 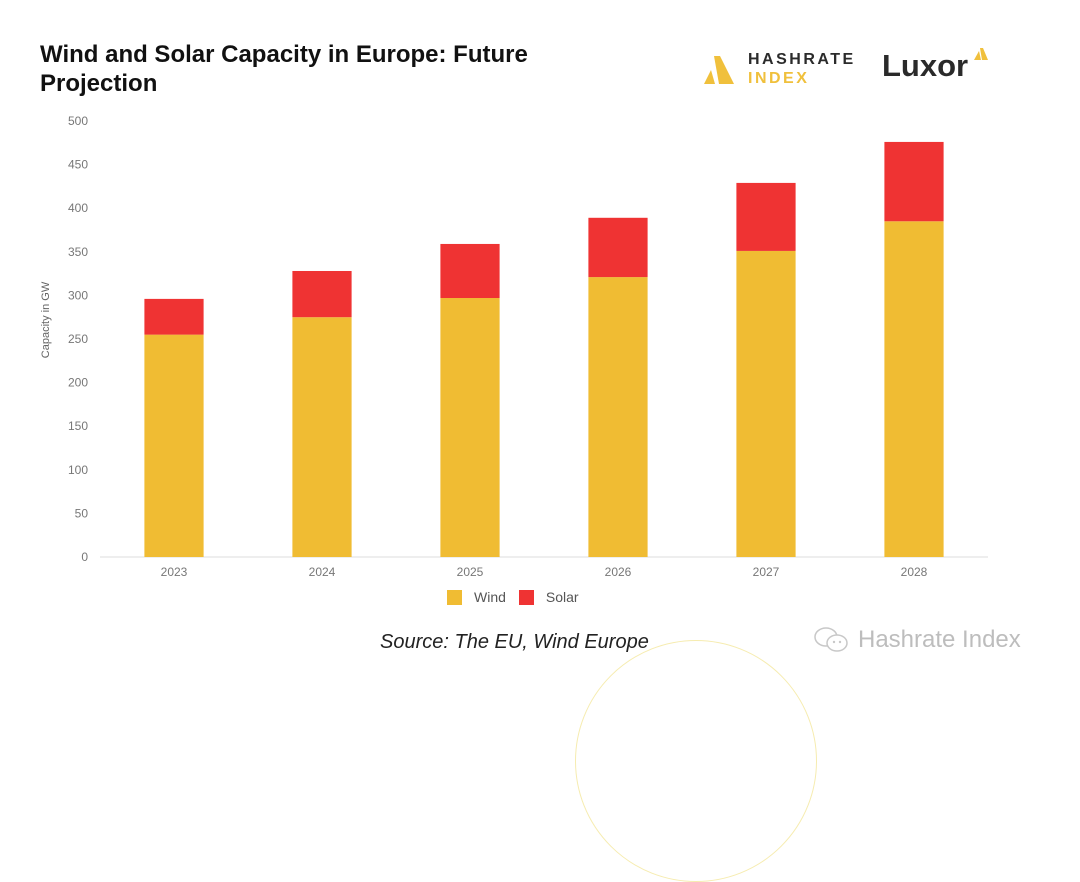 I want to click on bar-solar-2023, so click(x=174, y=316).